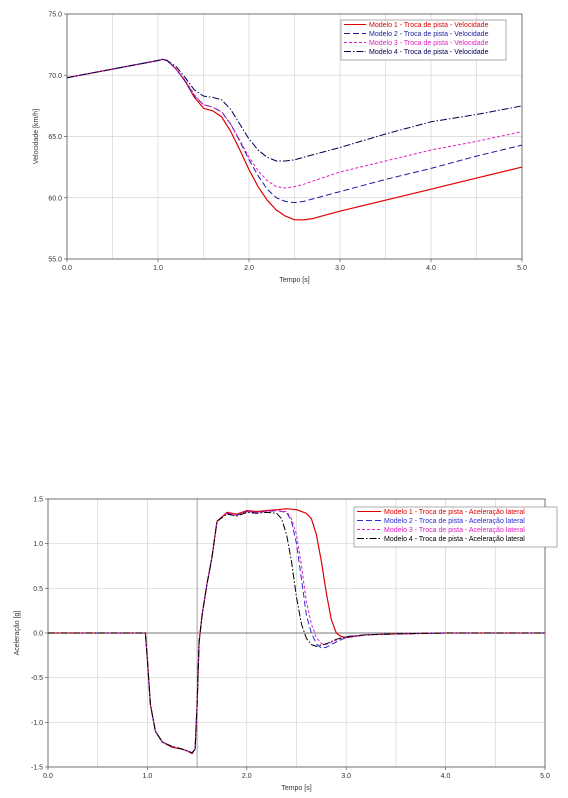 This screenshot has width=568, height=798. What do you see at coordinates (37, 723) in the screenshot?
I see `y-tick-label: -1.0` at bounding box center [37, 723].